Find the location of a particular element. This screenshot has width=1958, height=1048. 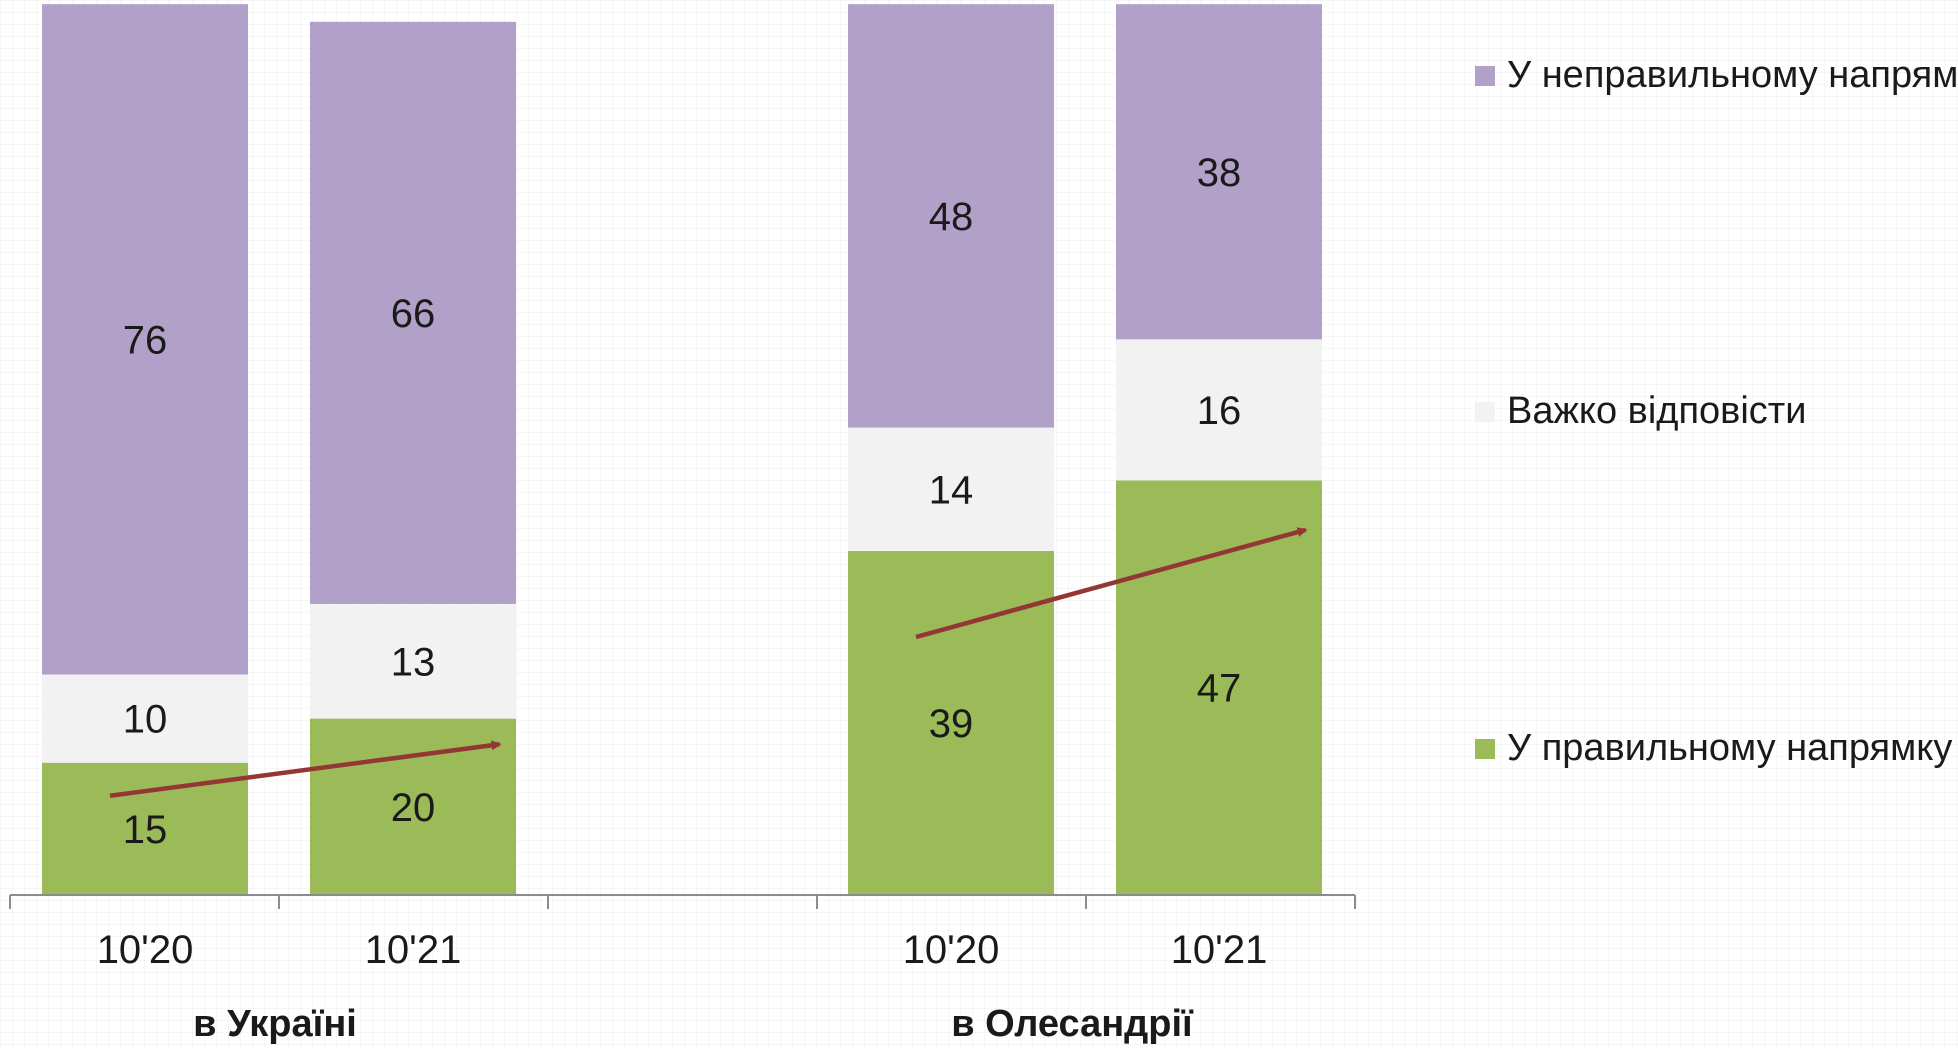

data-label: 66 is located at coordinates (413, 314).